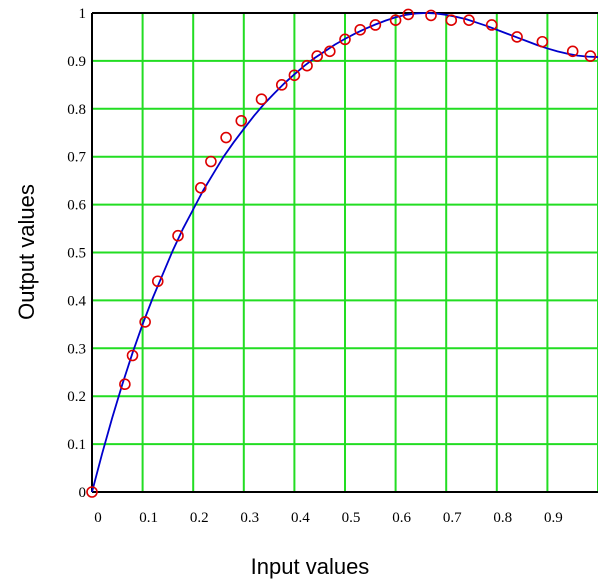  Describe the element at coordinates (199, 518) in the screenshot. I see `x-tick-label: 0.2` at that location.